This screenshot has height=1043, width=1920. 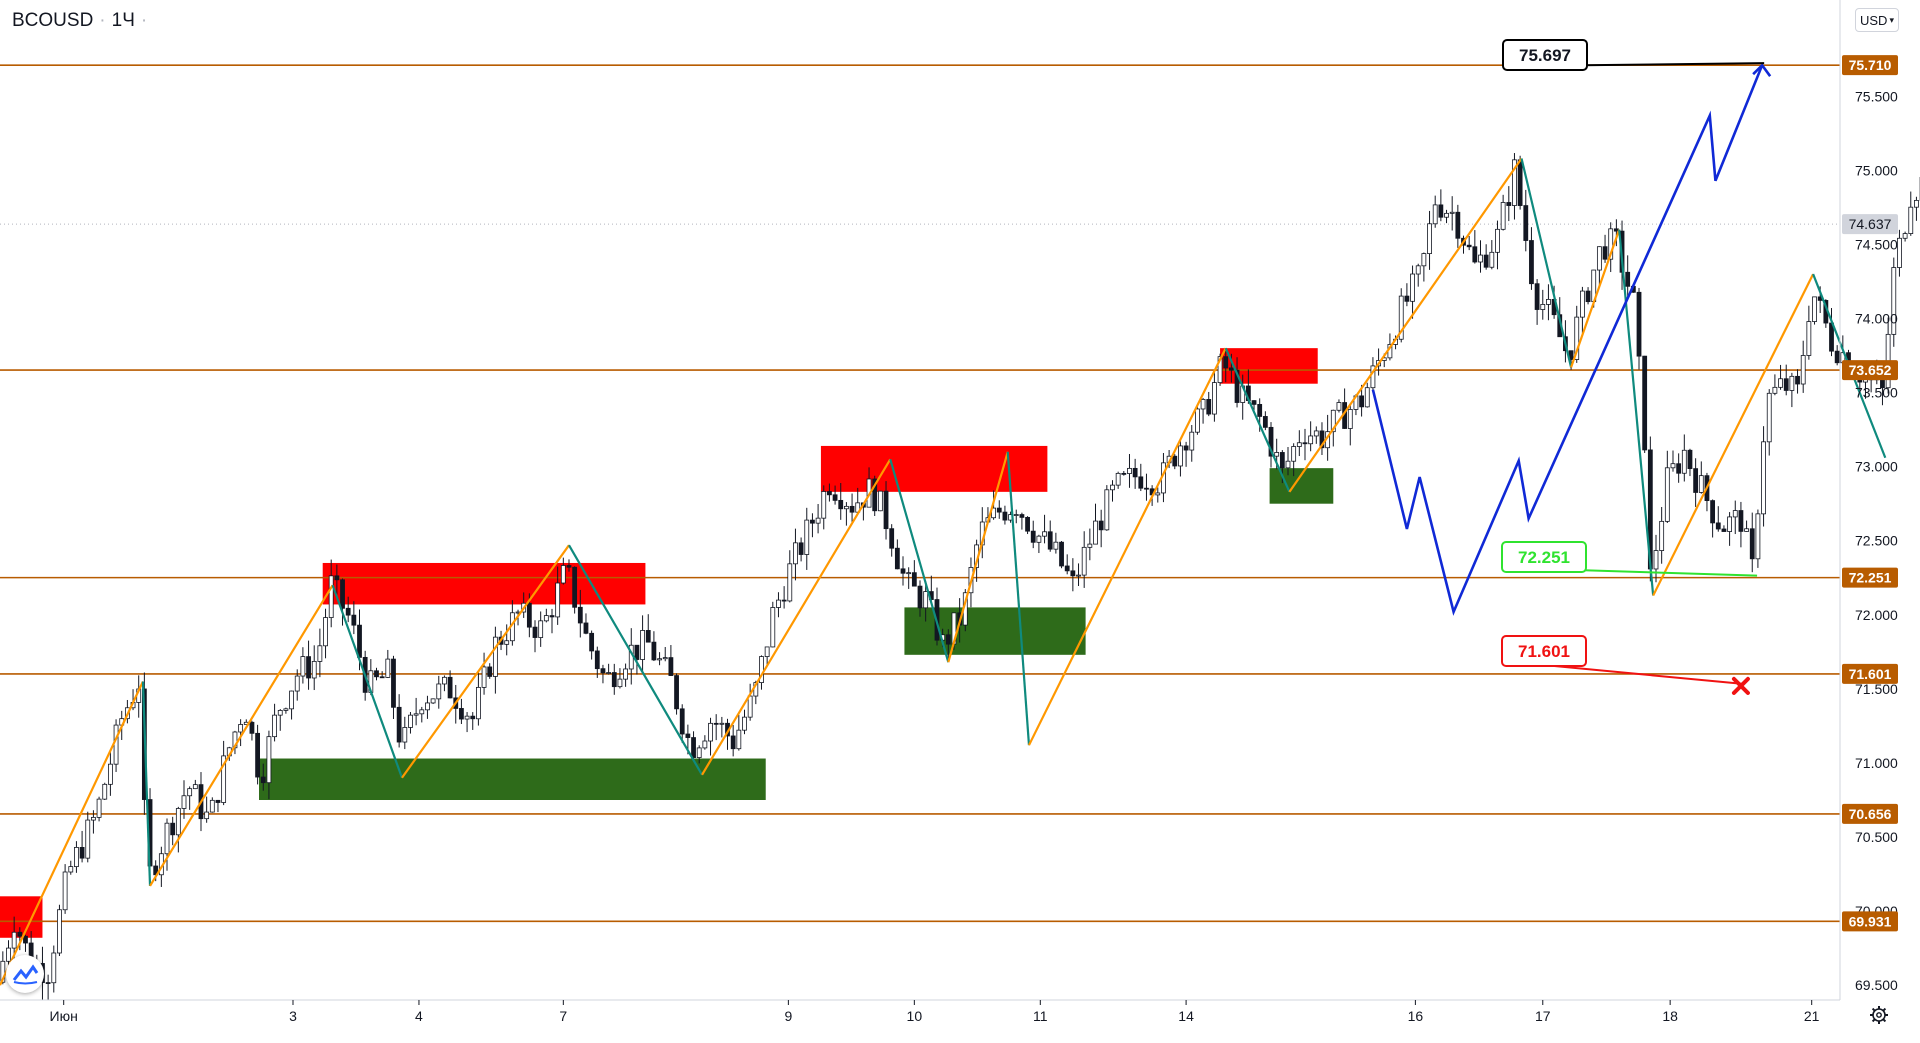 What do you see at coordinates (1740, 685) in the screenshot?
I see `stop-loss-cross-icon` at bounding box center [1740, 685].